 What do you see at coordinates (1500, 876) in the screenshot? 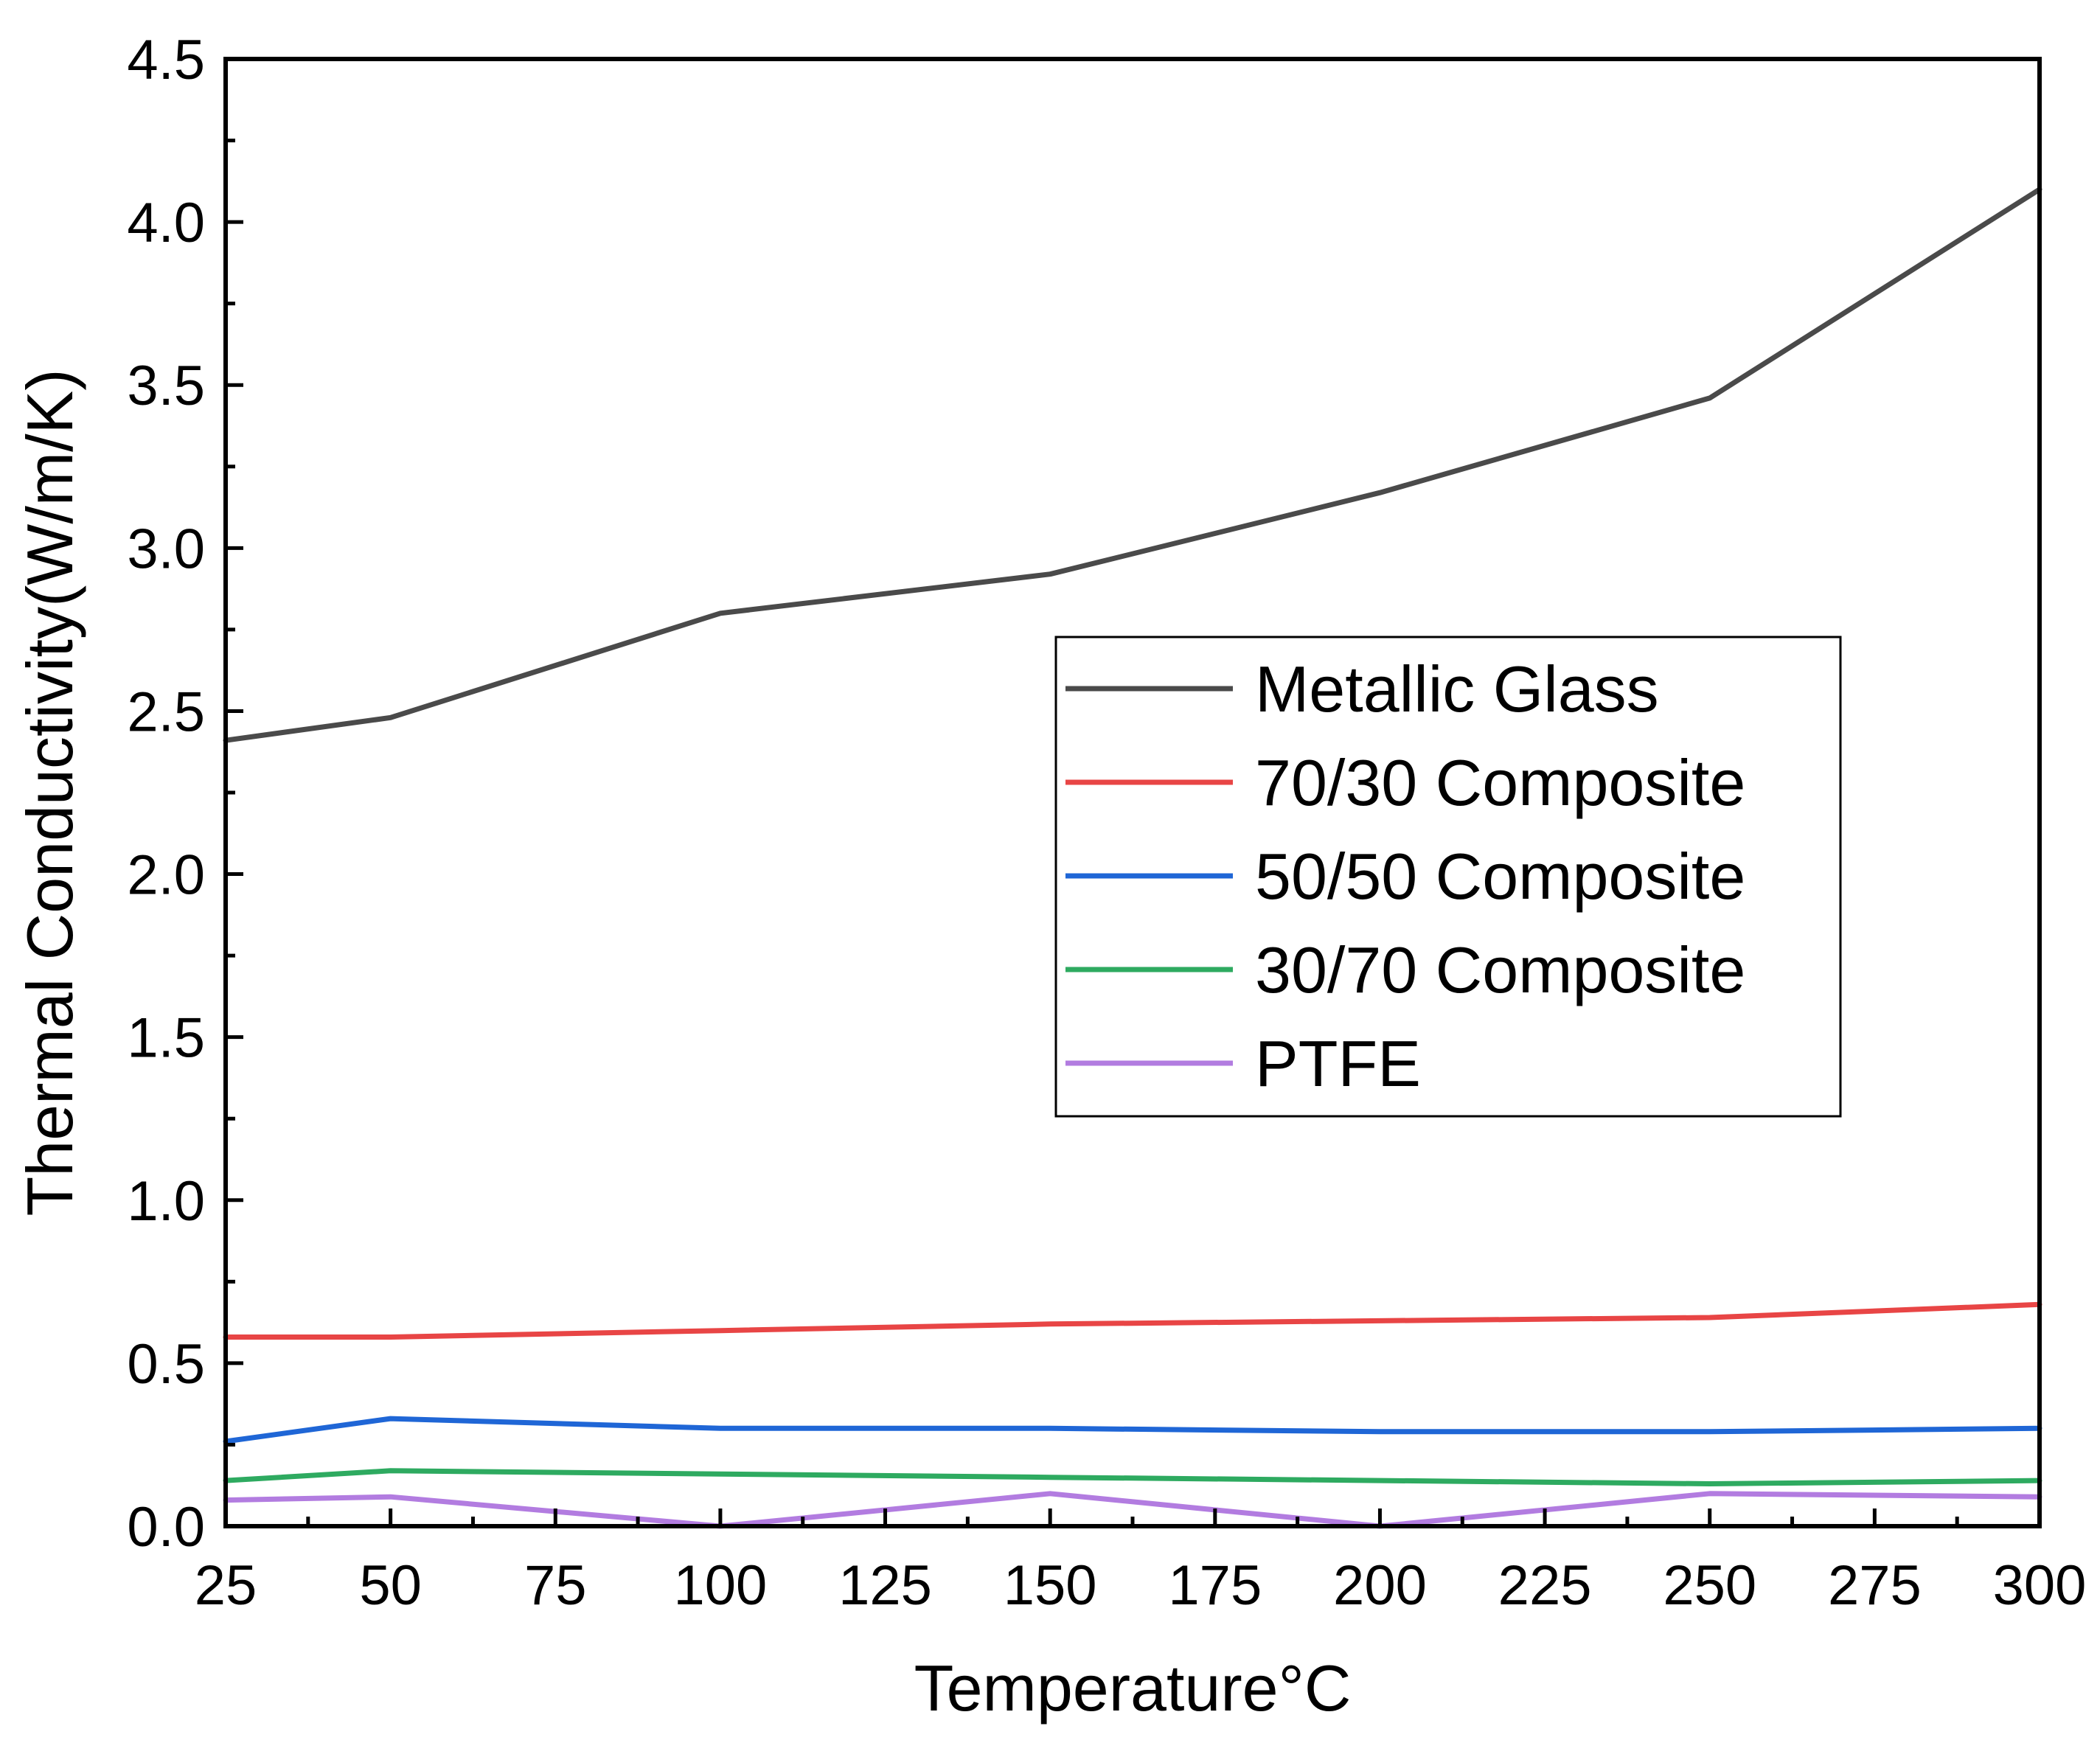
I see `legend-label-50-50-composite: 50/50 Composite` at bounding box center [1500, 876].